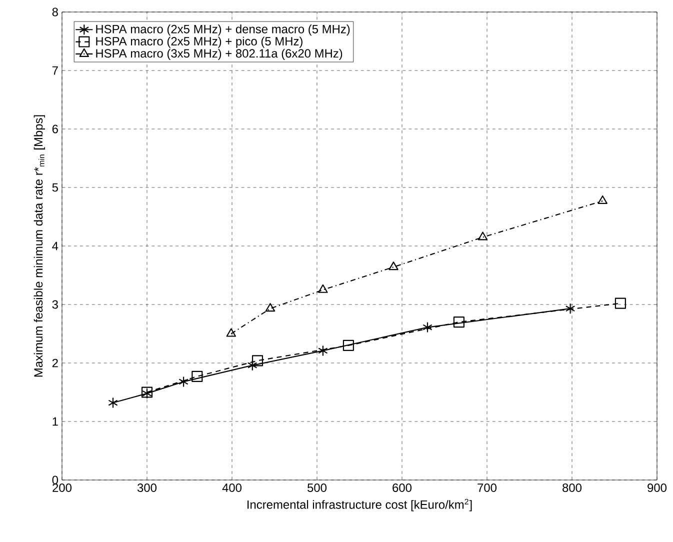 This screenshot has width=673, height=542. Describe the element at coordinates (55, 187) in the screenshot. I see `y-tick-label: 5` at that location.